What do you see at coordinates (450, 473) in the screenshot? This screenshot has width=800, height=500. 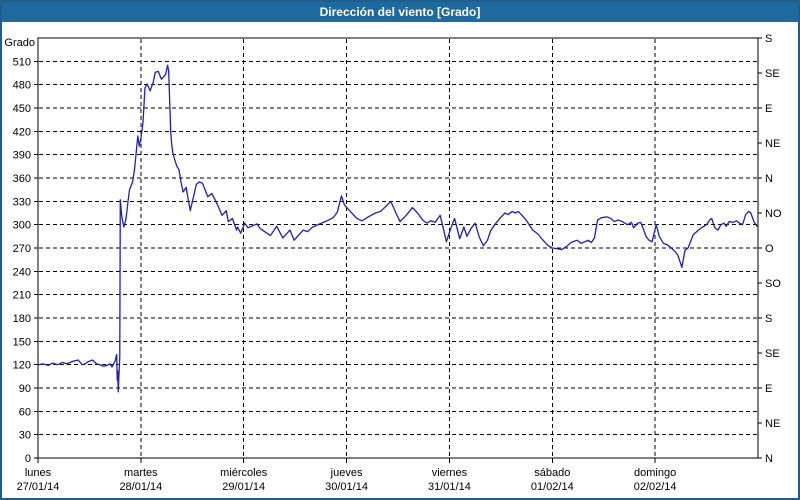 I see `x-weekday-label: viernes` at bounding box center [450, 473].